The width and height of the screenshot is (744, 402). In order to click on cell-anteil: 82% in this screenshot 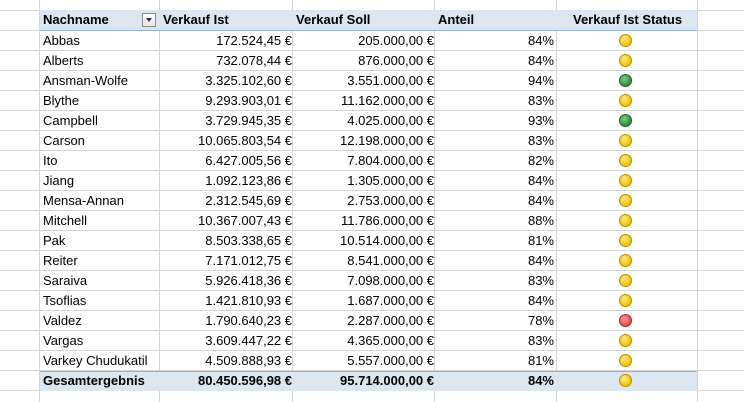, I will do `click(540, 160)`.